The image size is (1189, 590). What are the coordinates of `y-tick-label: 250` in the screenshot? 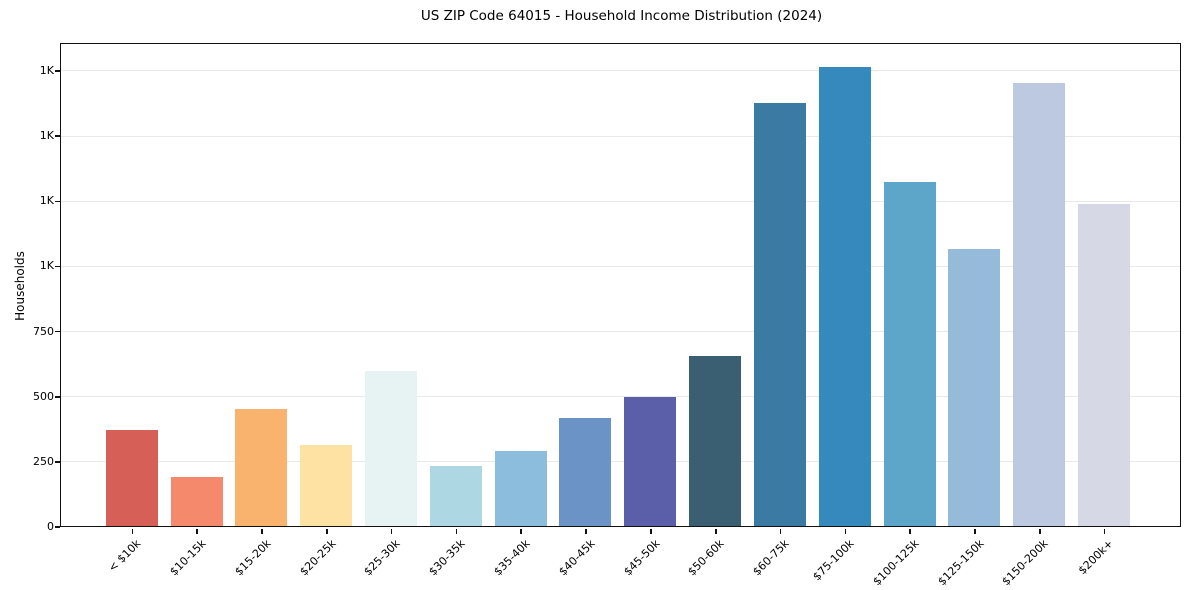 It's located at (43, 461).